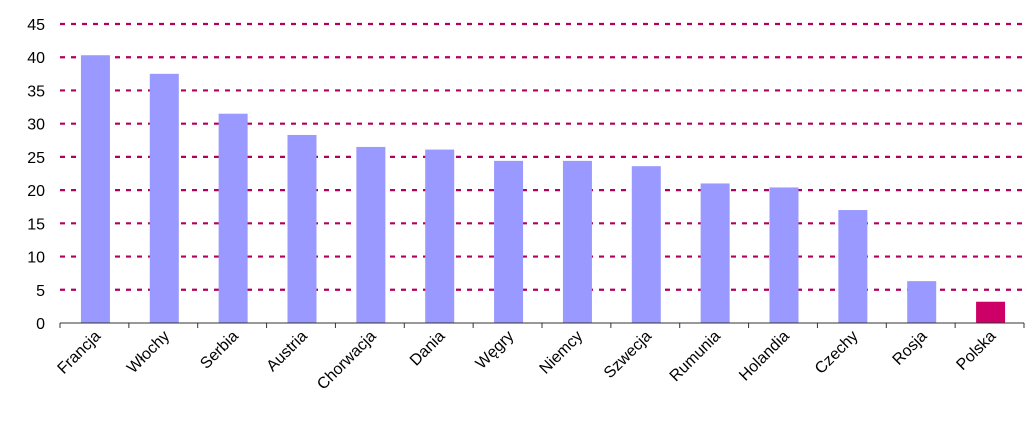 Image resolution: width=1028 pixels, height=425 pixels. I want to click on bar-rosja, so click(922, 302).